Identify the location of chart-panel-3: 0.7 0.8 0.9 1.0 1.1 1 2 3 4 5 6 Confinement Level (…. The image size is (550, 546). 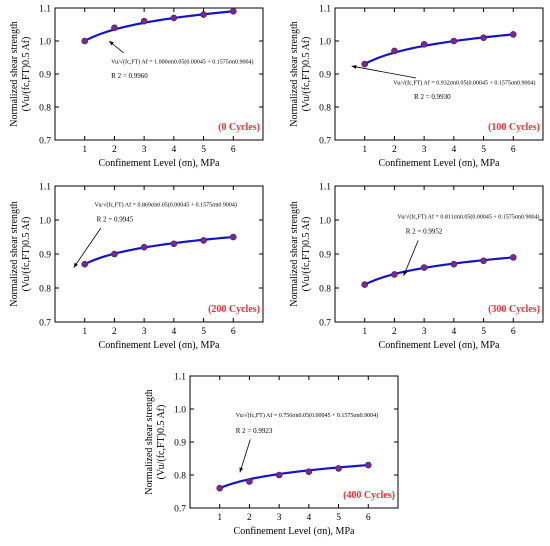
(136, 267).